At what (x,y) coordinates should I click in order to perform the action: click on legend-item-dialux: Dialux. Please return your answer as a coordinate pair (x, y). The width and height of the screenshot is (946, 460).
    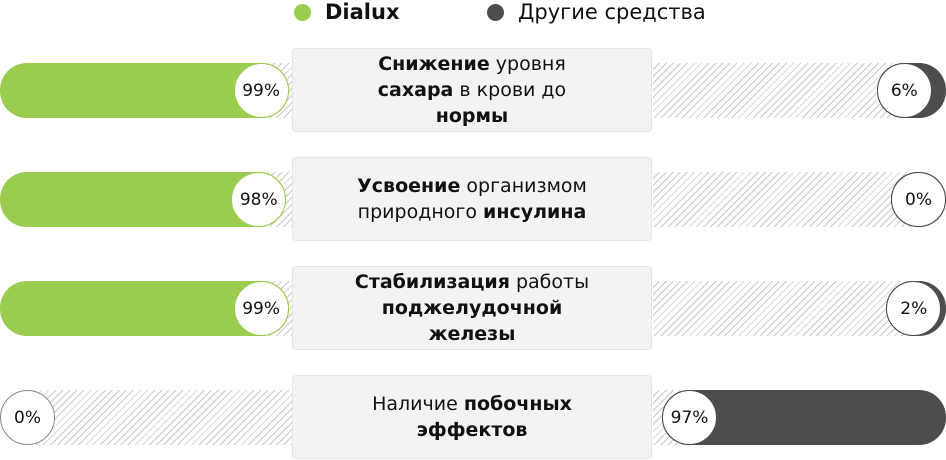
    Looking at the image, I should click on (347, 12).